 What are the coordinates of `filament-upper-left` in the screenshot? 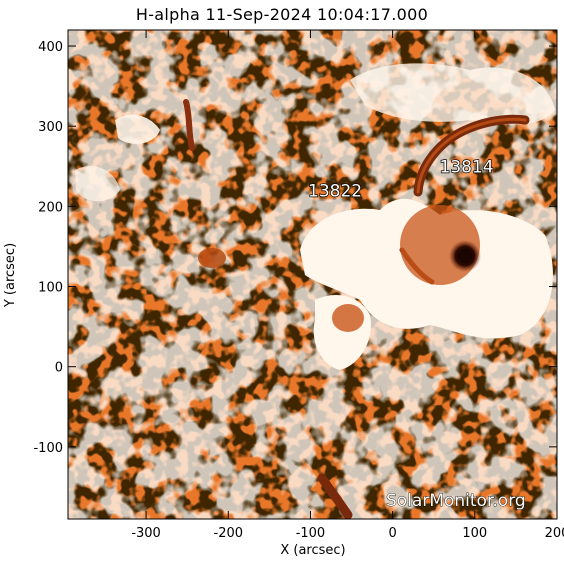 It's located at (189, 125).